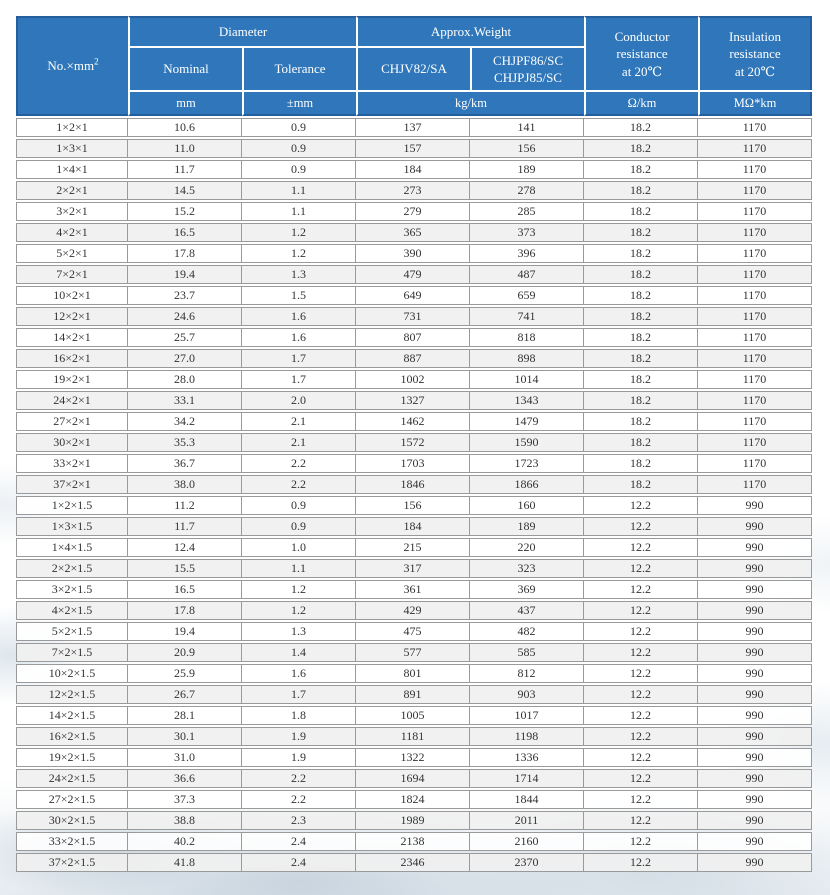 The image size is (830, 895). What do you see at coordinates (299, 862) in the screenshot?
I see `diameter-tolerance-cell: 2.4` at bounding box center [299, 862].